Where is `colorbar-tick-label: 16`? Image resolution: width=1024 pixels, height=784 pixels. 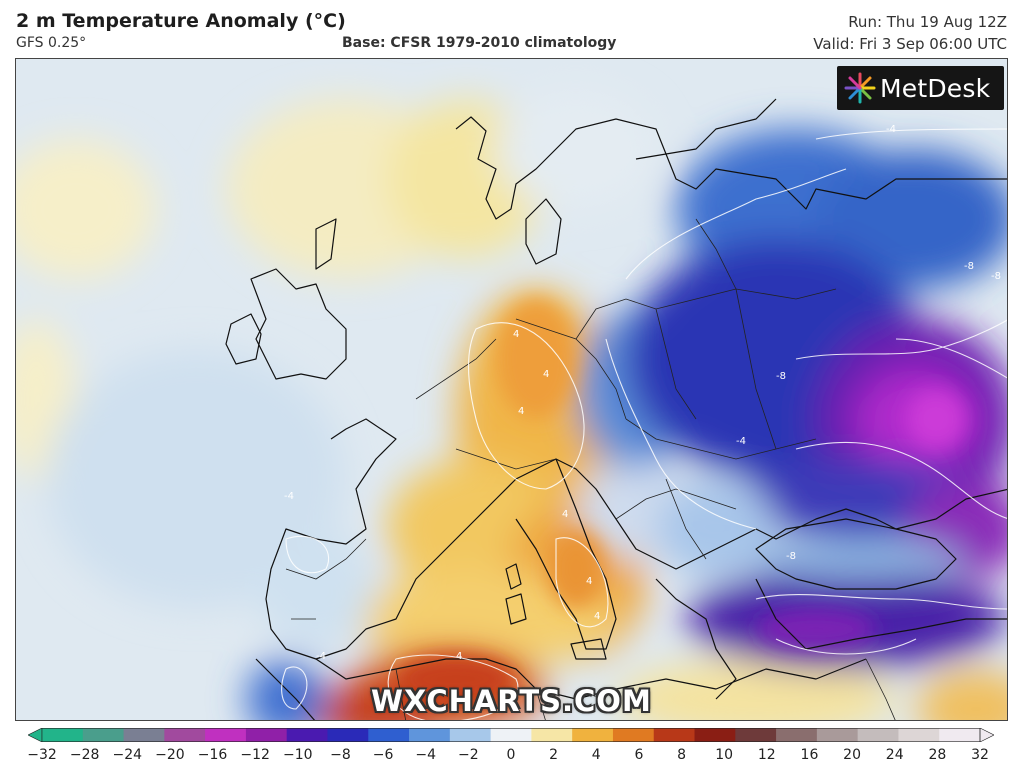 colorbar-tick-label: 16 is located at coordinates (809, 755).